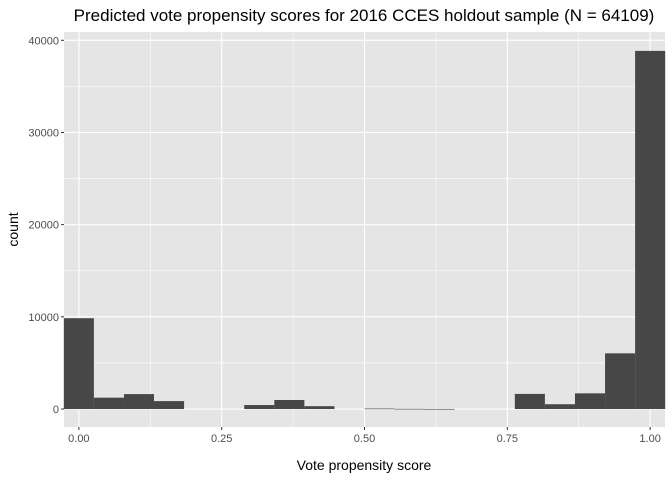 The height and width of the screenshot is (480, 672). I want to click on x-axis-ticks: 0.00 0.25 0.50 0.75 1.00, so click(364, 436).